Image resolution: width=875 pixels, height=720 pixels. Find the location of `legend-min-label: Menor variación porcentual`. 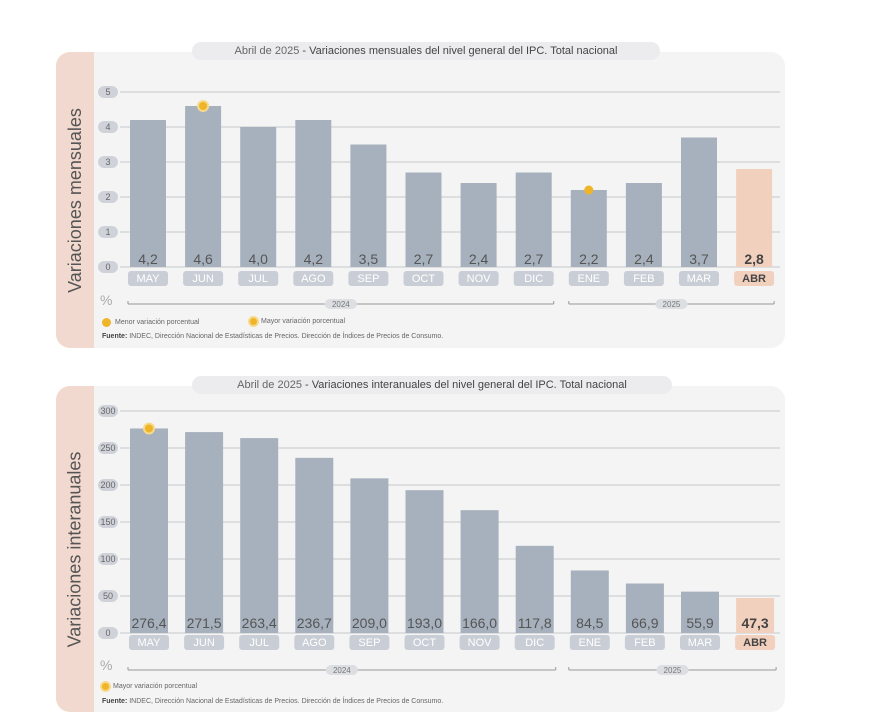

legend-min-label: Menor variación porcentual is located at coordinates (157, 322).